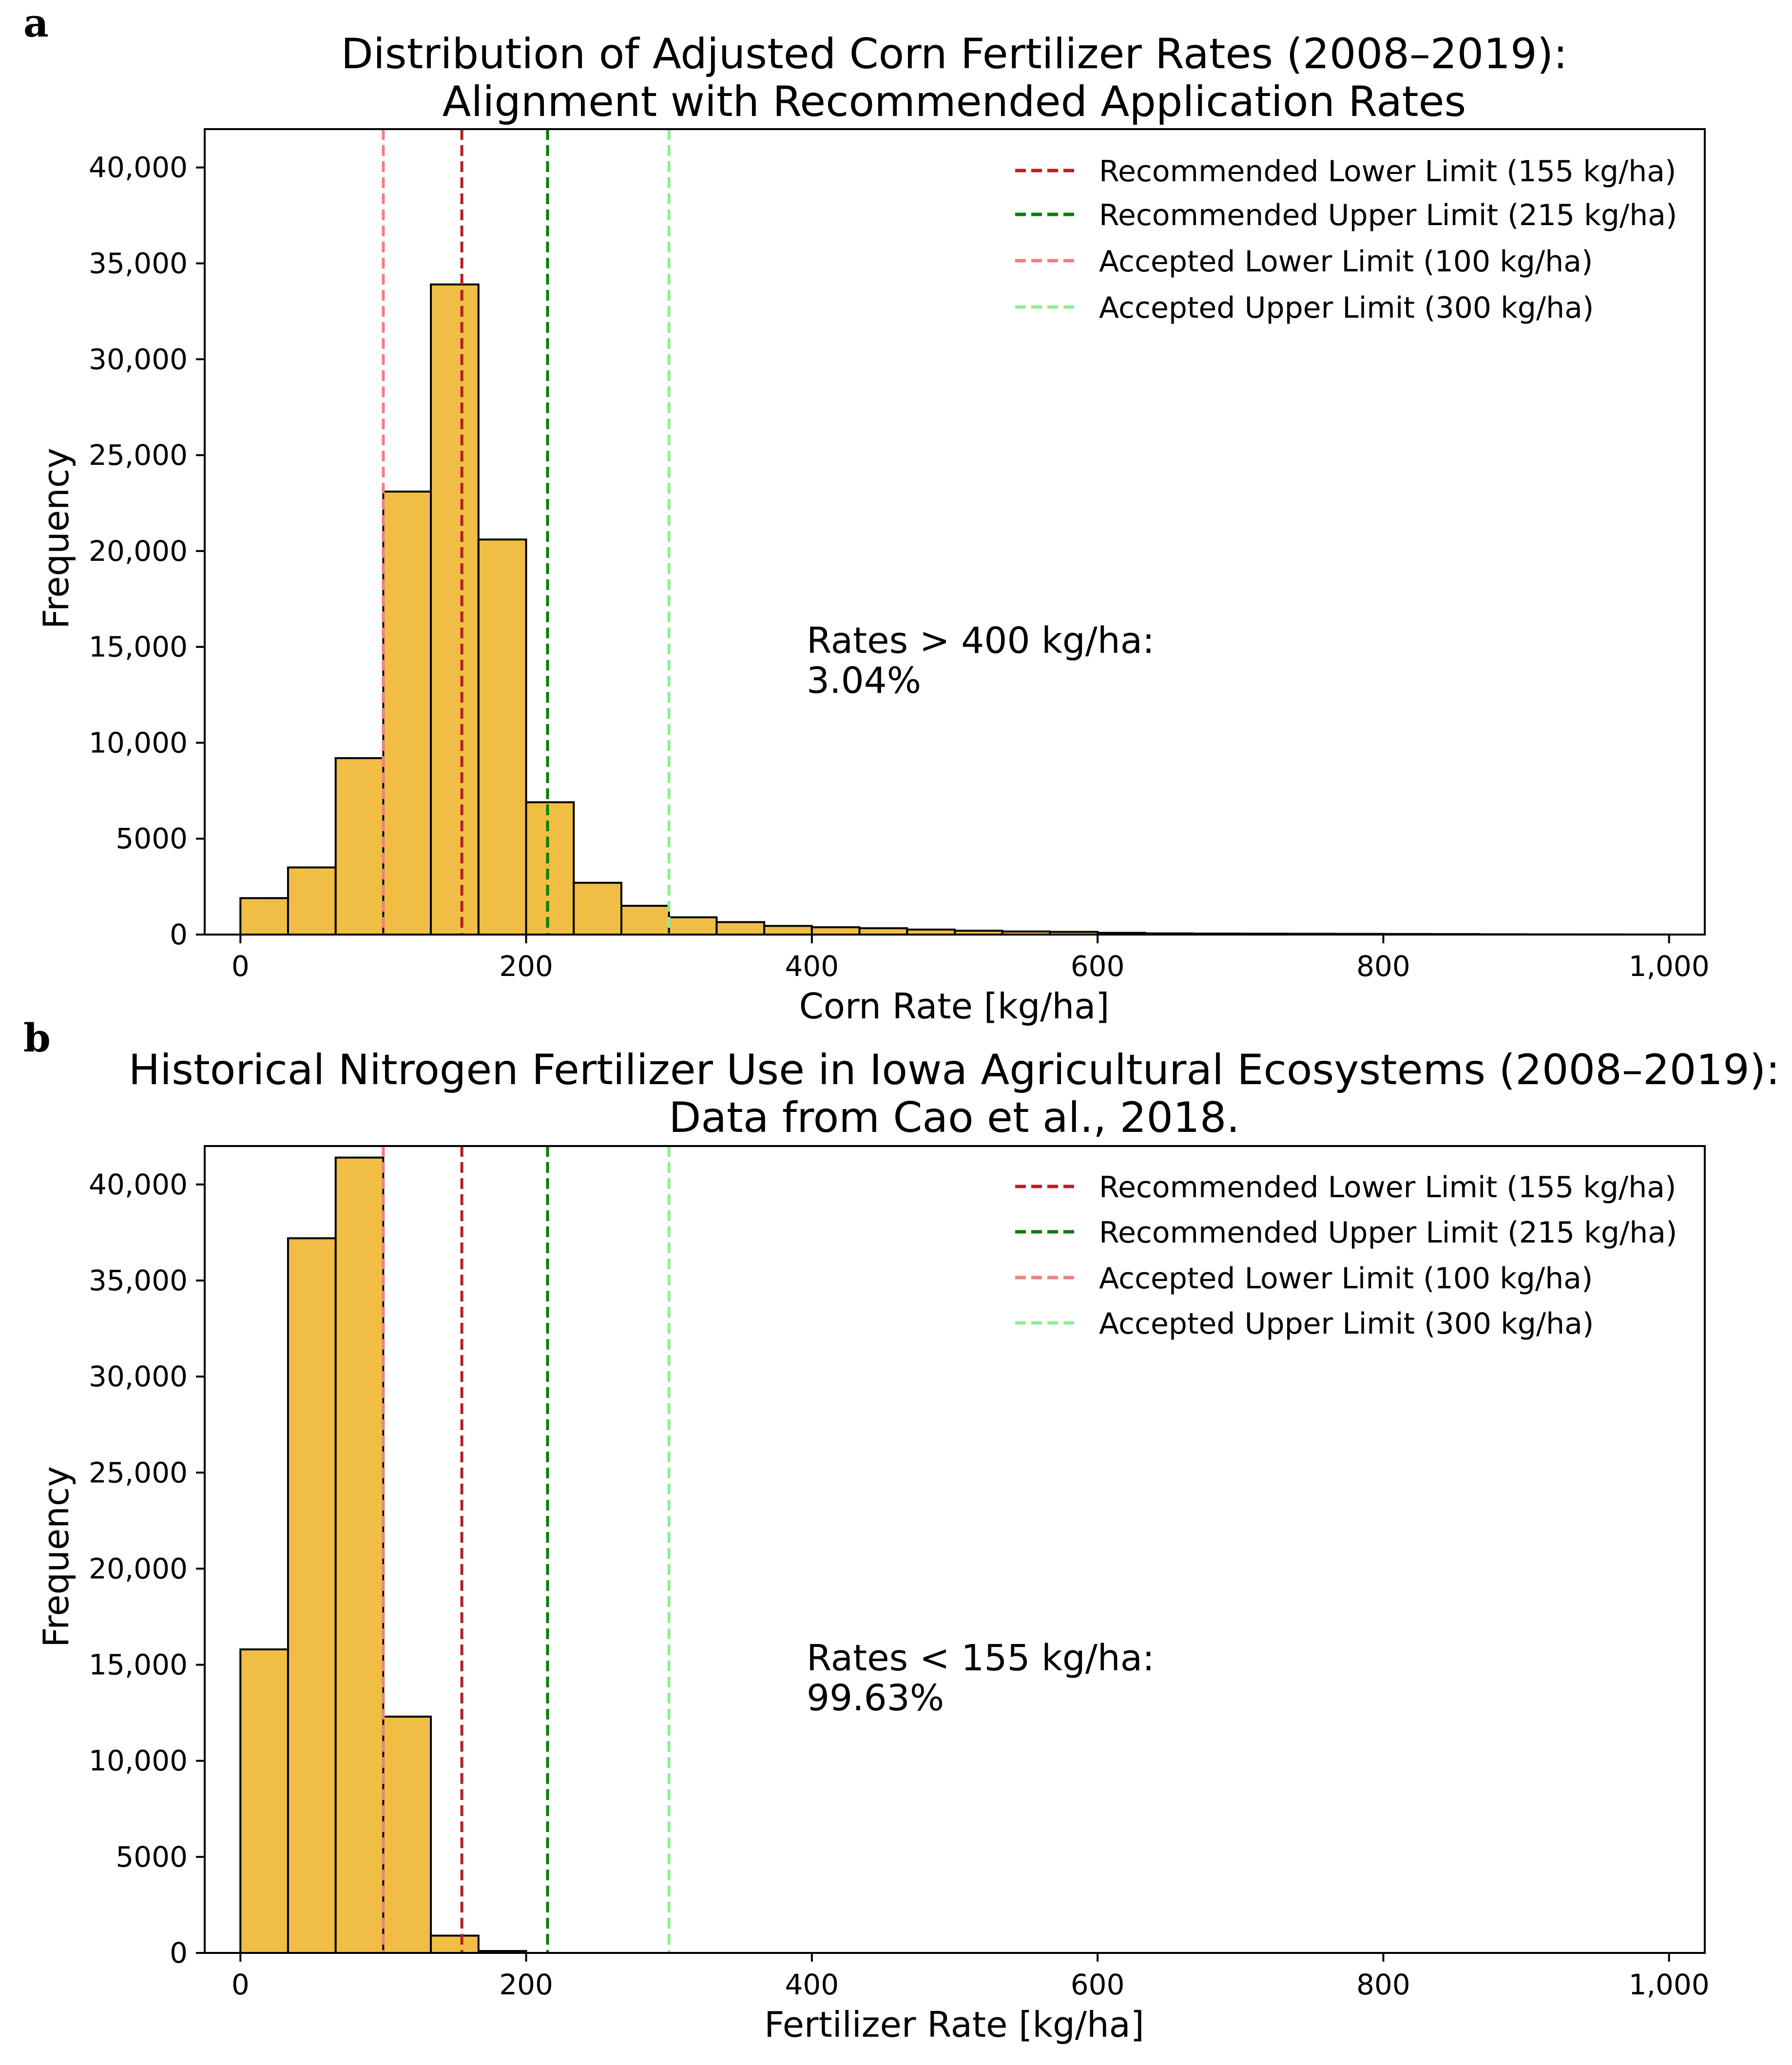  Describe the element at coordinates (981, 641) in the screenshot. I see `annotation-line-1: Rates > 400 kg/ha:` at that location.